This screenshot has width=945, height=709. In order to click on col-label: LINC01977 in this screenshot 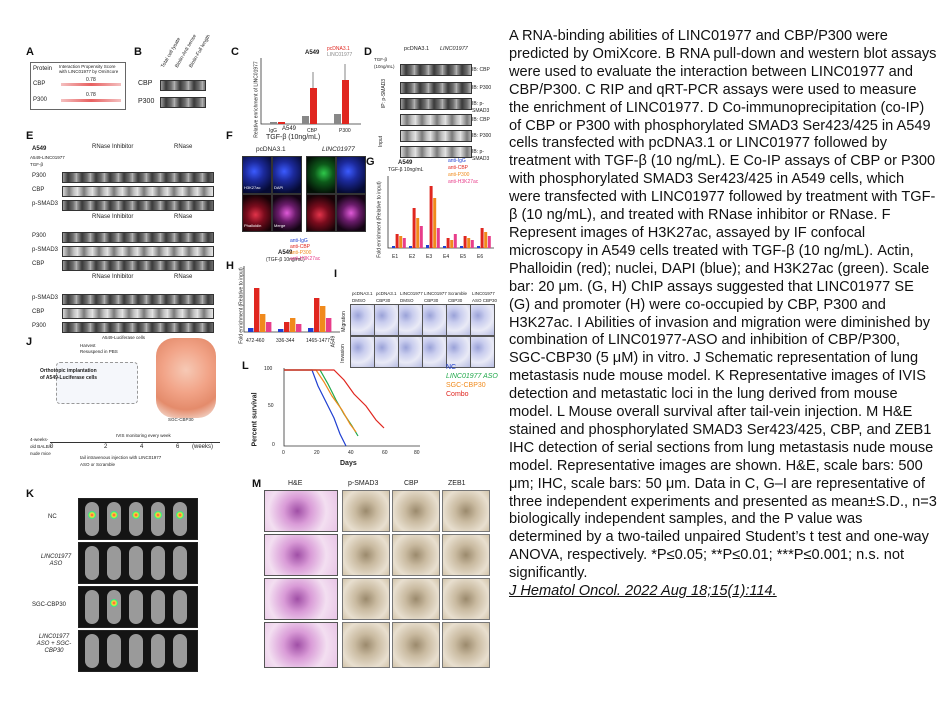, I will do `click(454, 49)`.